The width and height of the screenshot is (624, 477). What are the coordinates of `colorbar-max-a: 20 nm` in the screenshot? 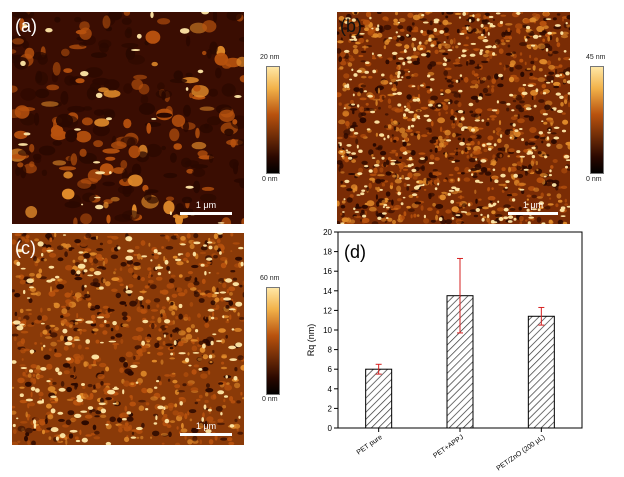 It's located at (270, 57).